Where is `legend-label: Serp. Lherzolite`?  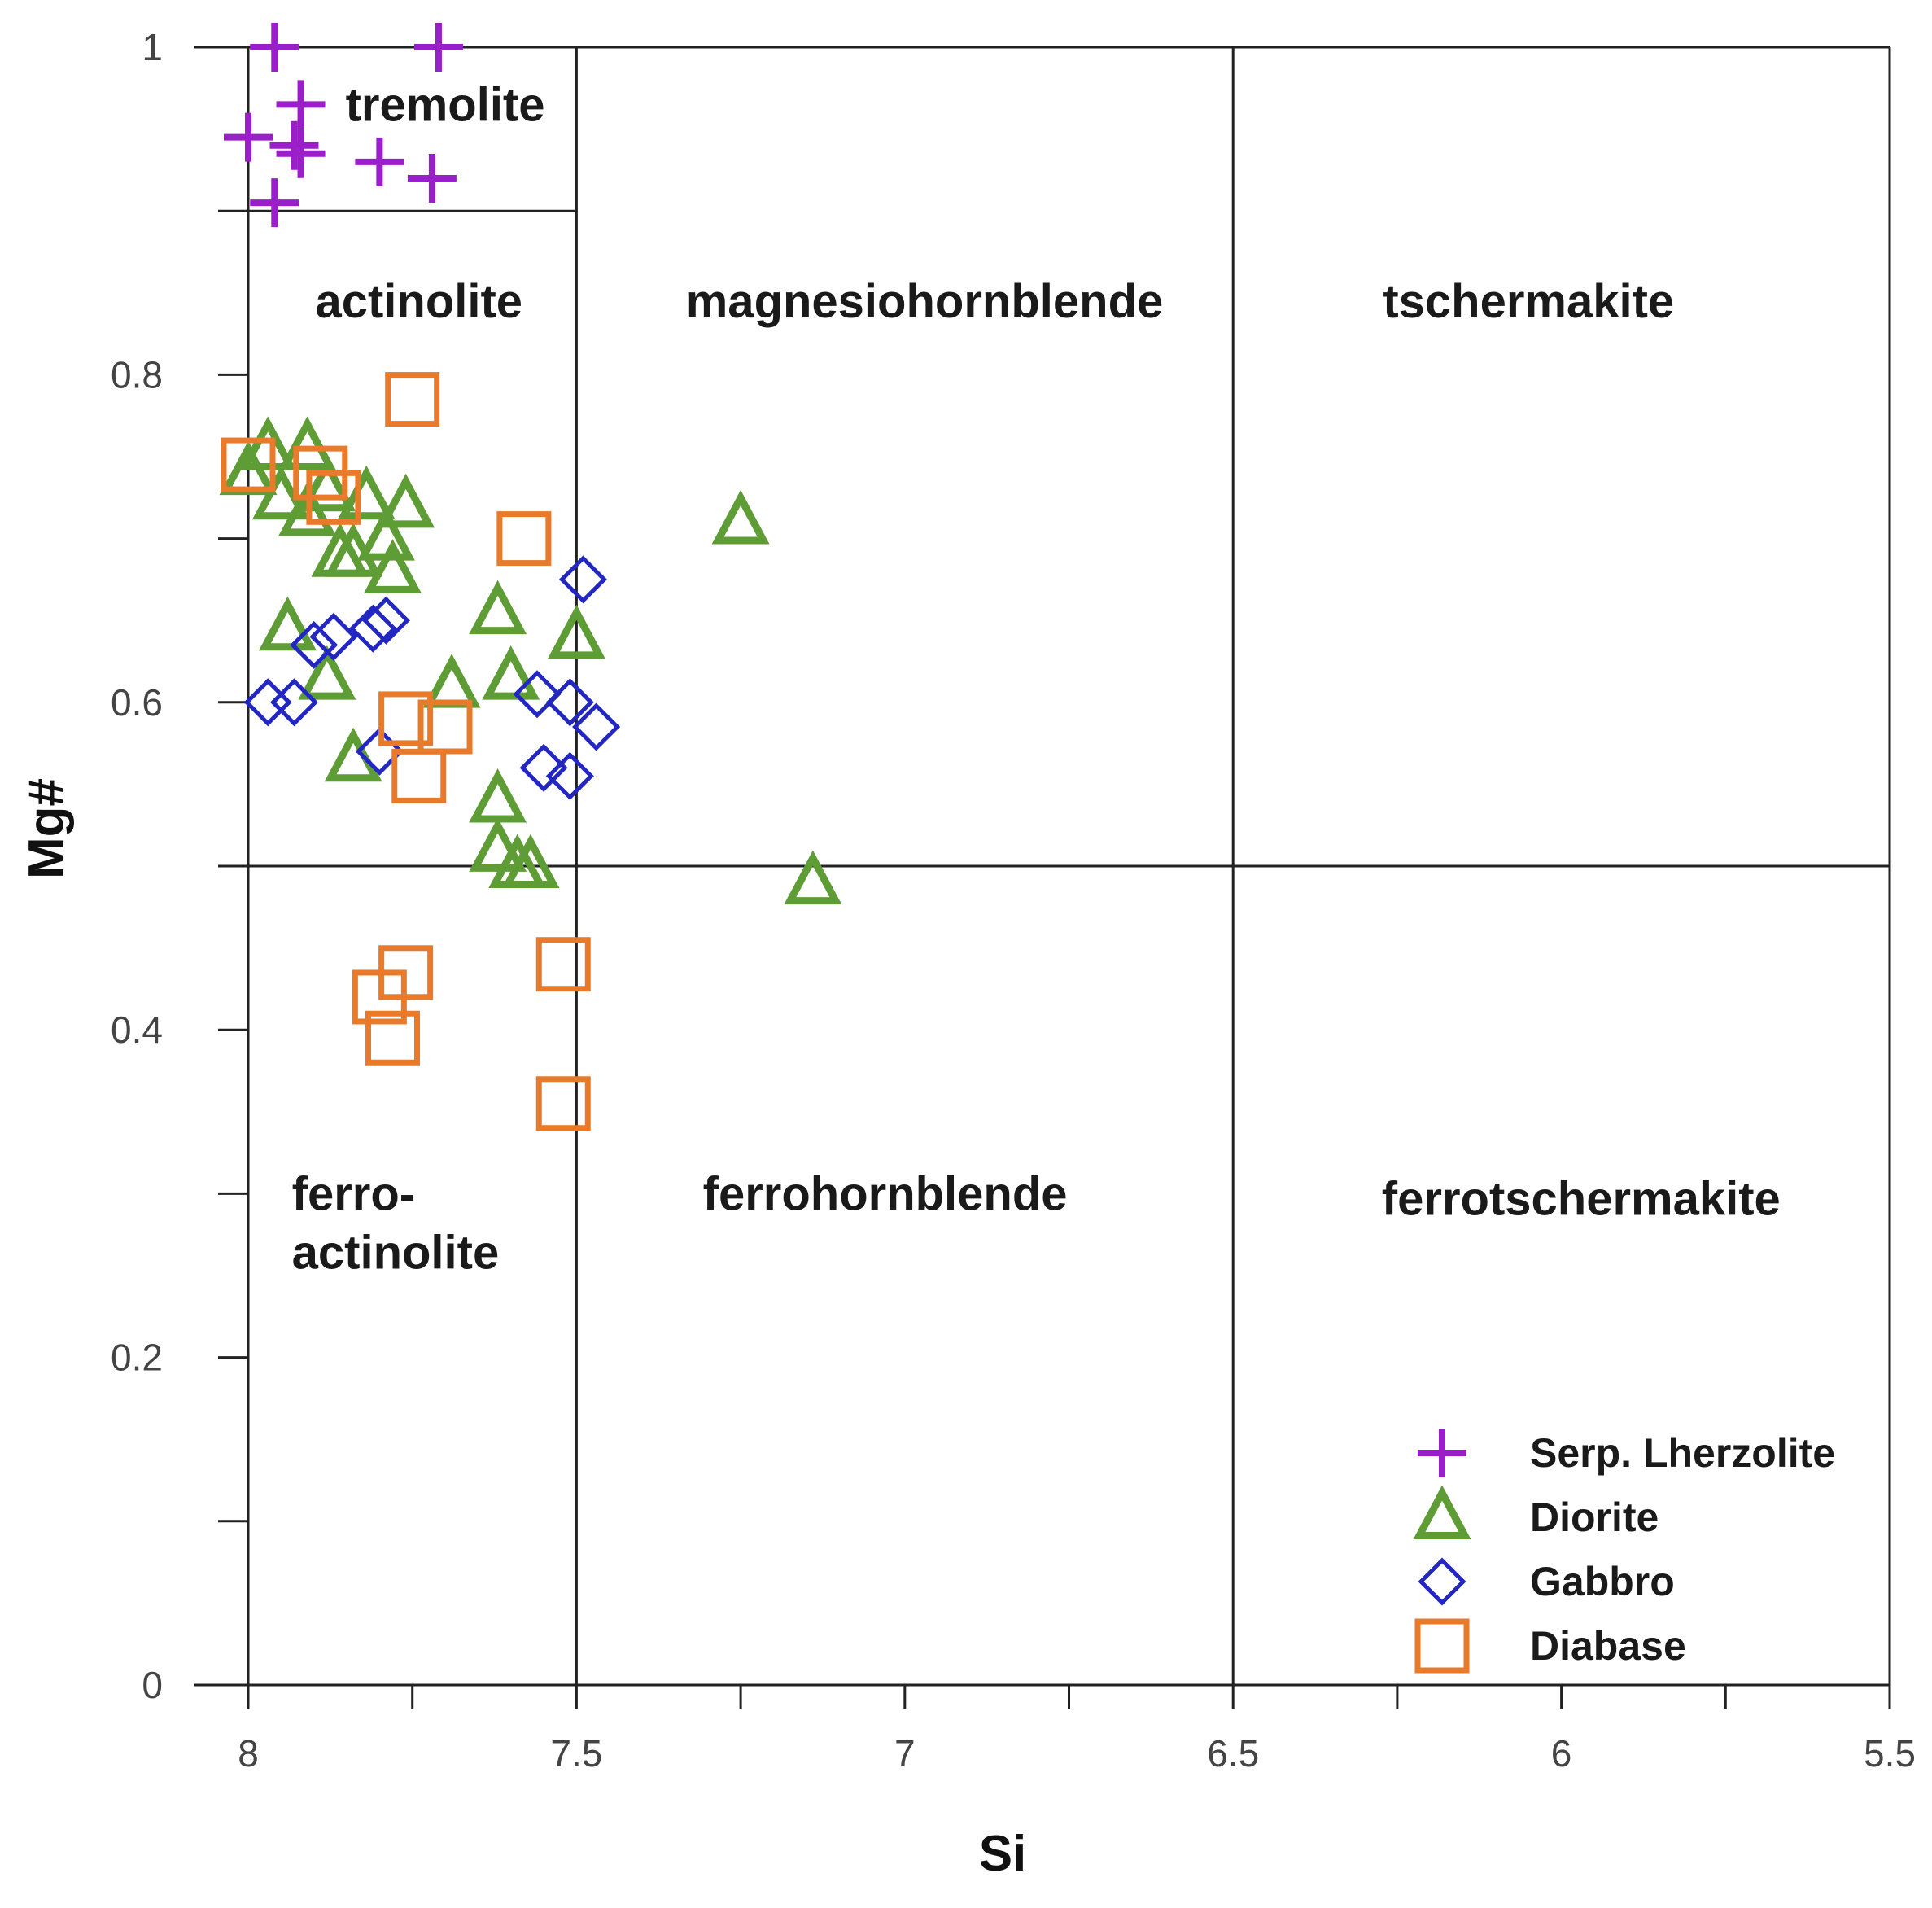
legend-label: Serp. Lherzolite is located at coordinates (1682, 1453).